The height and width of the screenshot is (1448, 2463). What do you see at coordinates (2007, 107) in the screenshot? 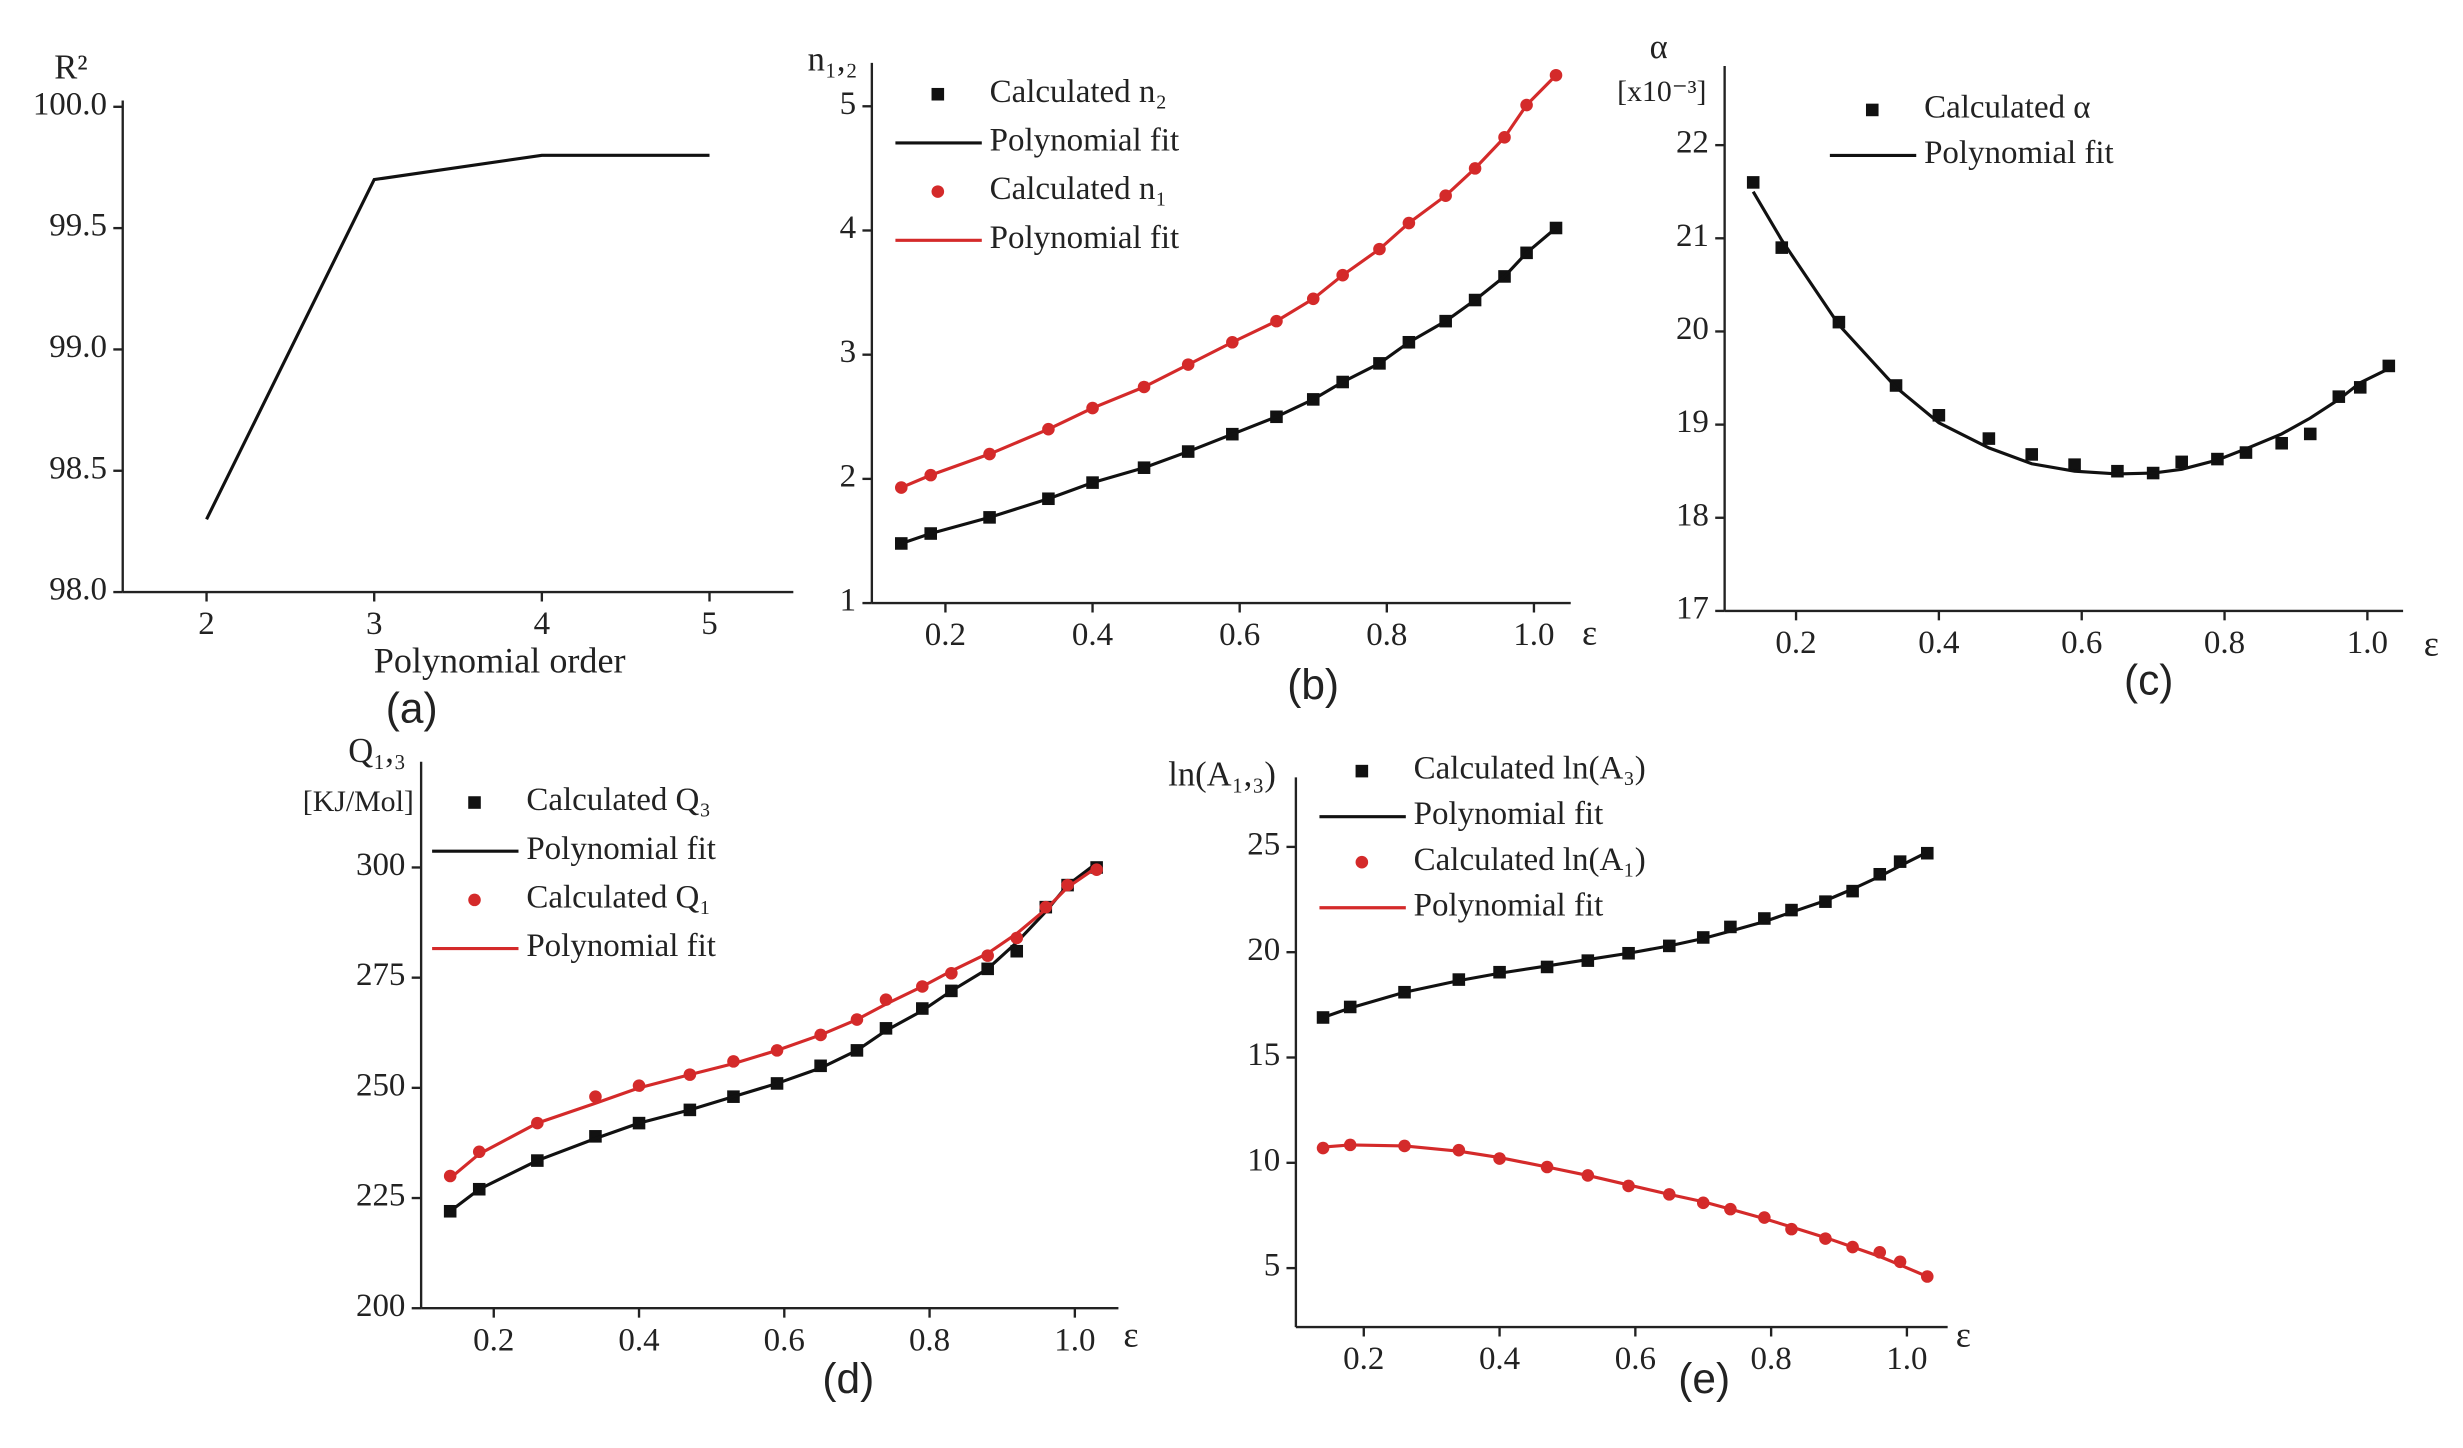
I see `legend-label: Calculated α` at bounding box center [2007, 107].